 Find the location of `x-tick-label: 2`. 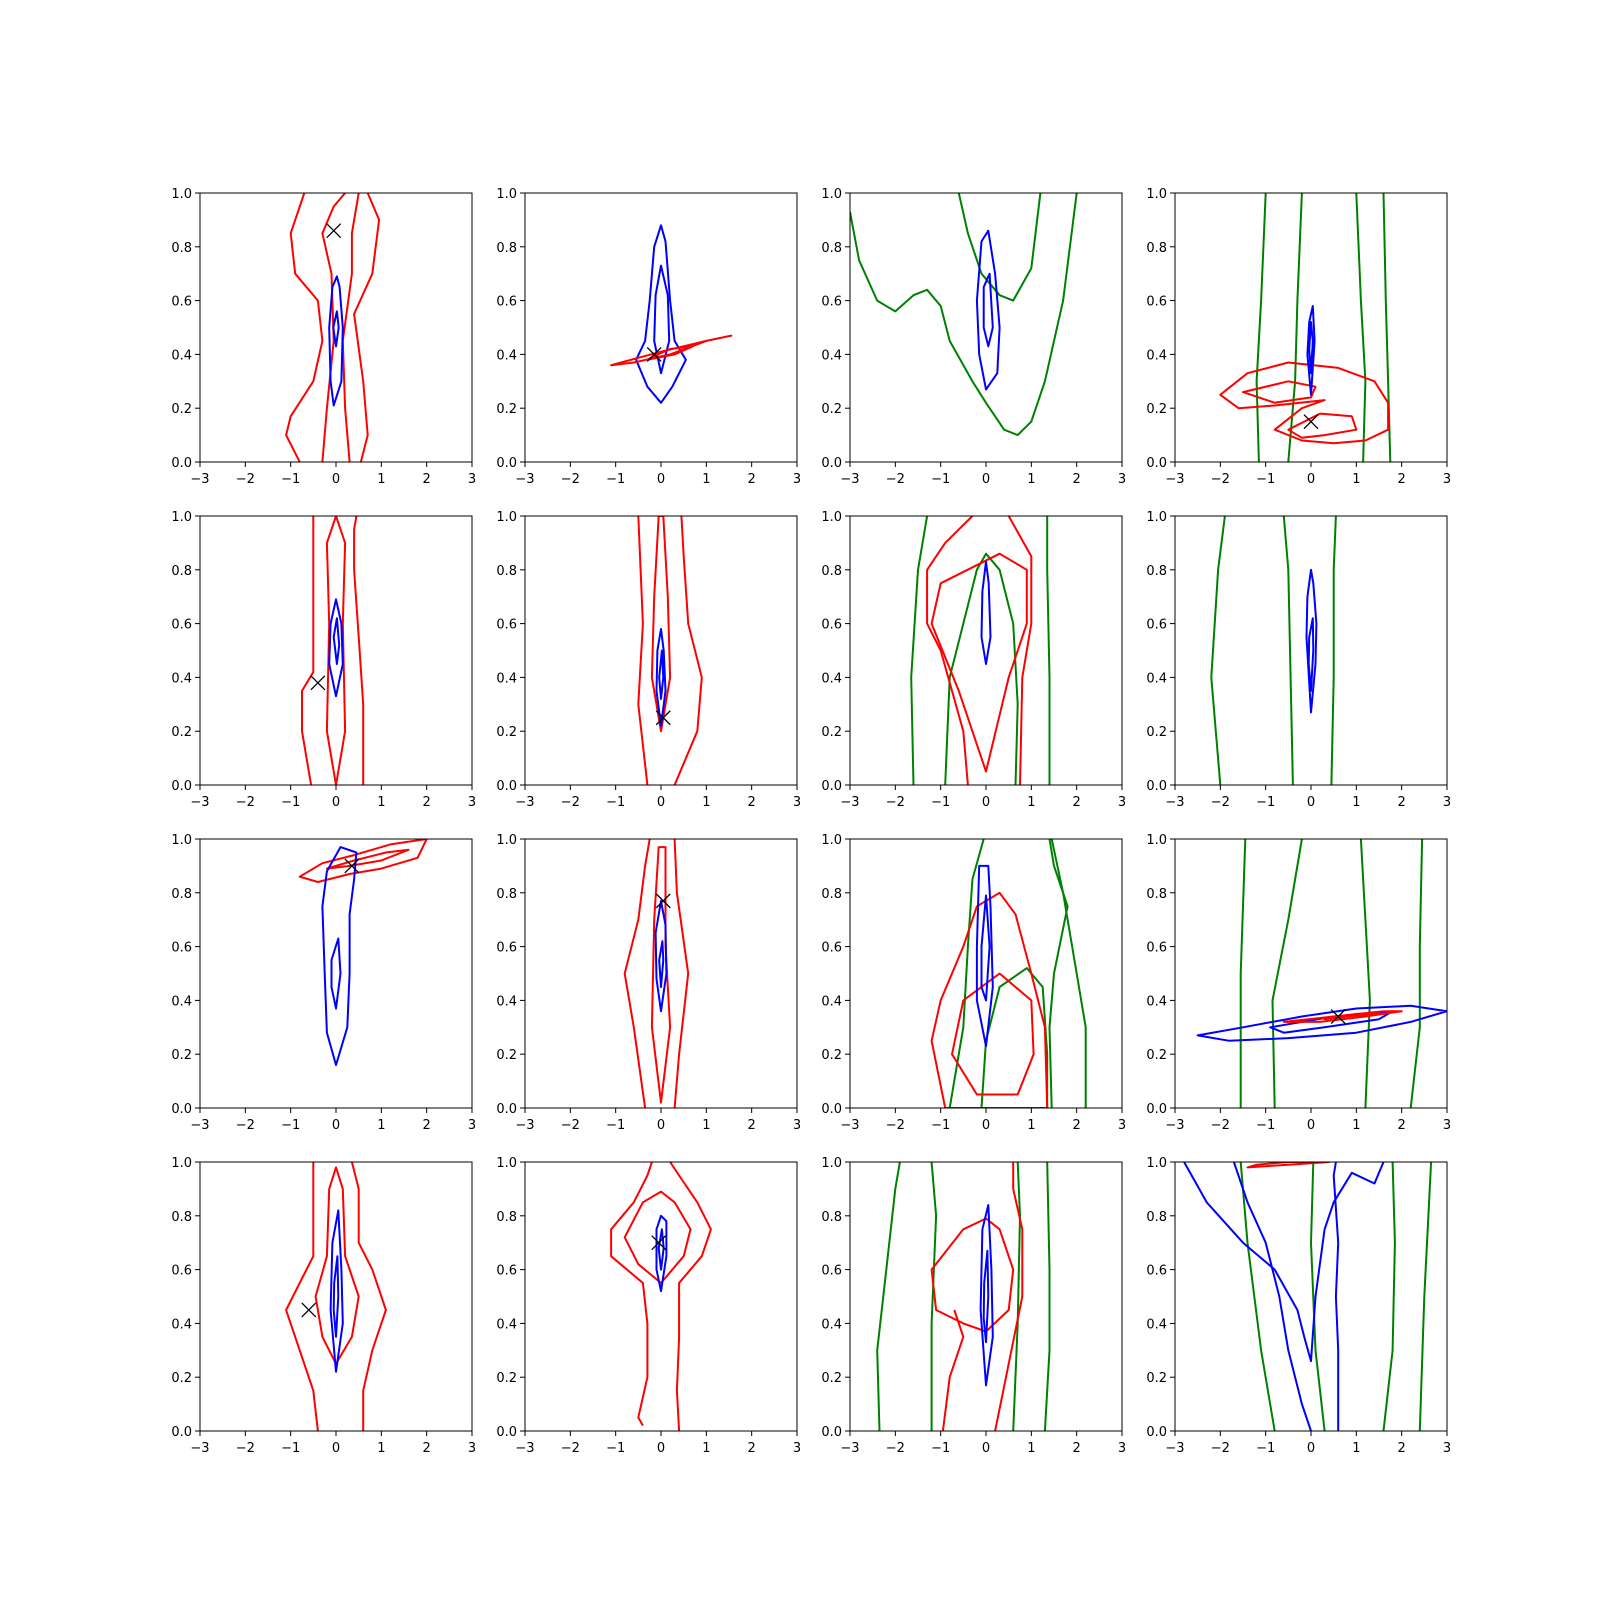

x-tick-label: 2 is located at coordinates (1077, 1125).